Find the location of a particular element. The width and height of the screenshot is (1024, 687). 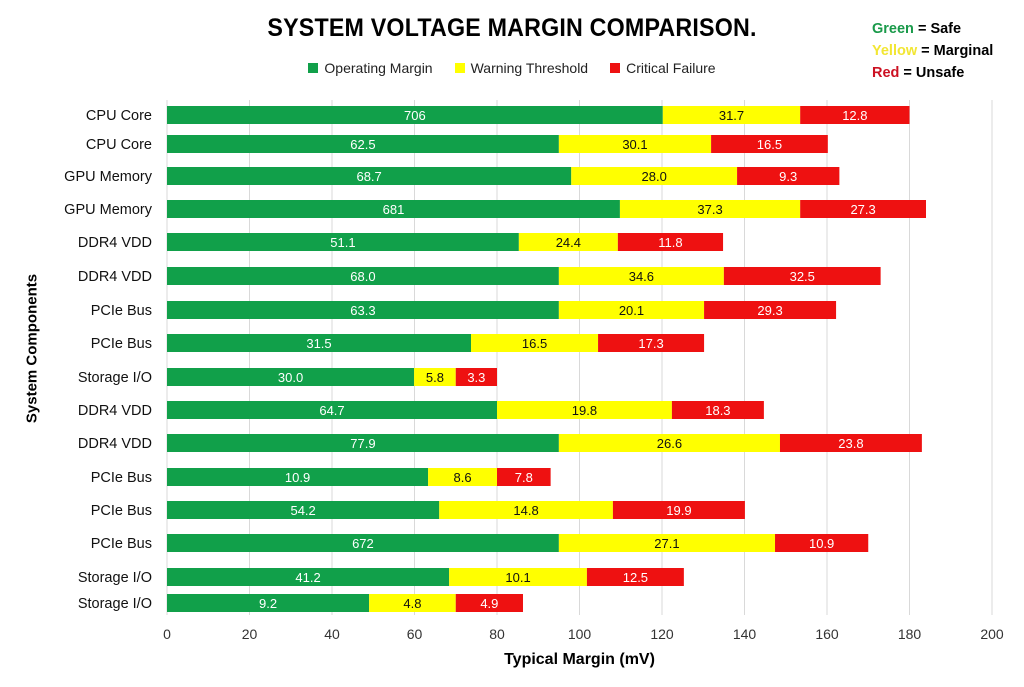

x-tick-label: 60 is located at coordinates (415, 634).